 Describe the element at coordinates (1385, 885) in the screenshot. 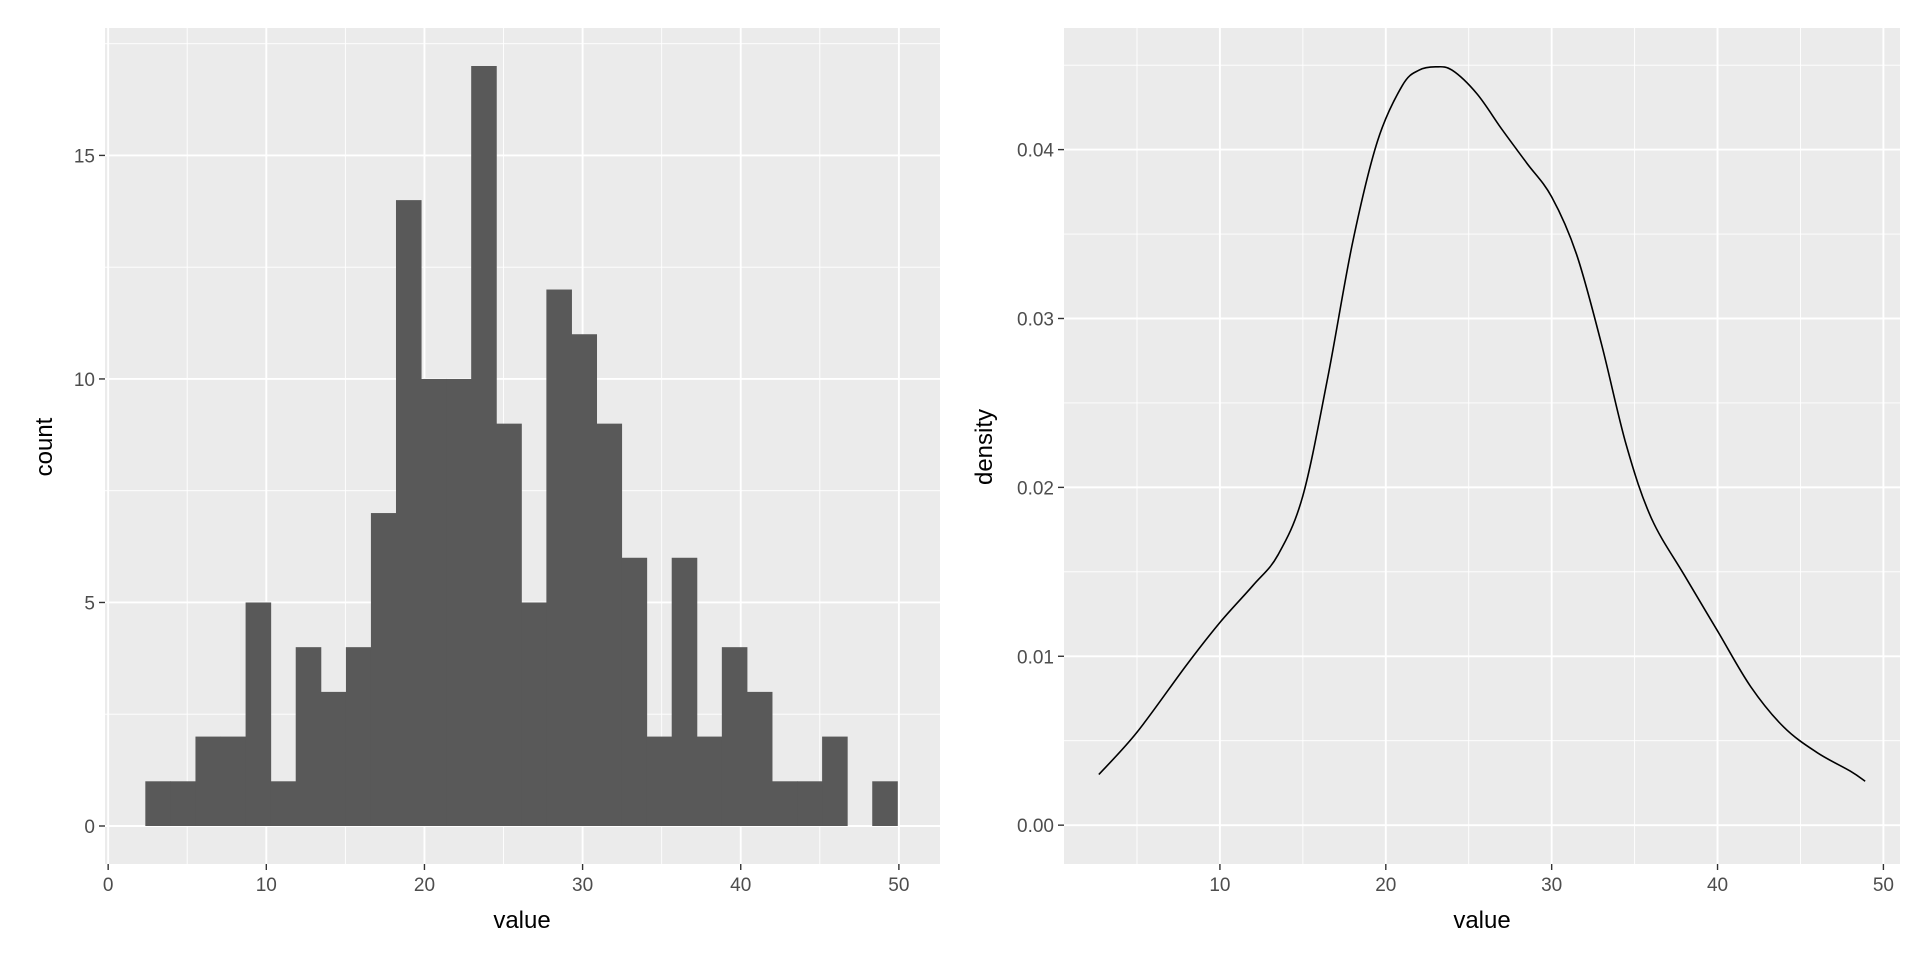

I see `density-x-tick-label: 20` at that location.